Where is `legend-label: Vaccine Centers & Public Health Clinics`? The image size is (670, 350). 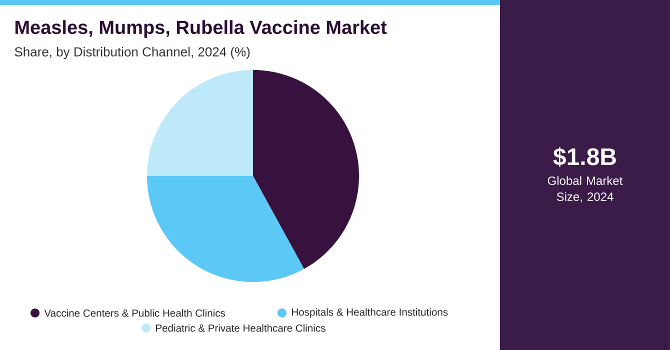 legend-label: Vaccine Centers & Public Health Clinics is located at coordinates (135, 313).